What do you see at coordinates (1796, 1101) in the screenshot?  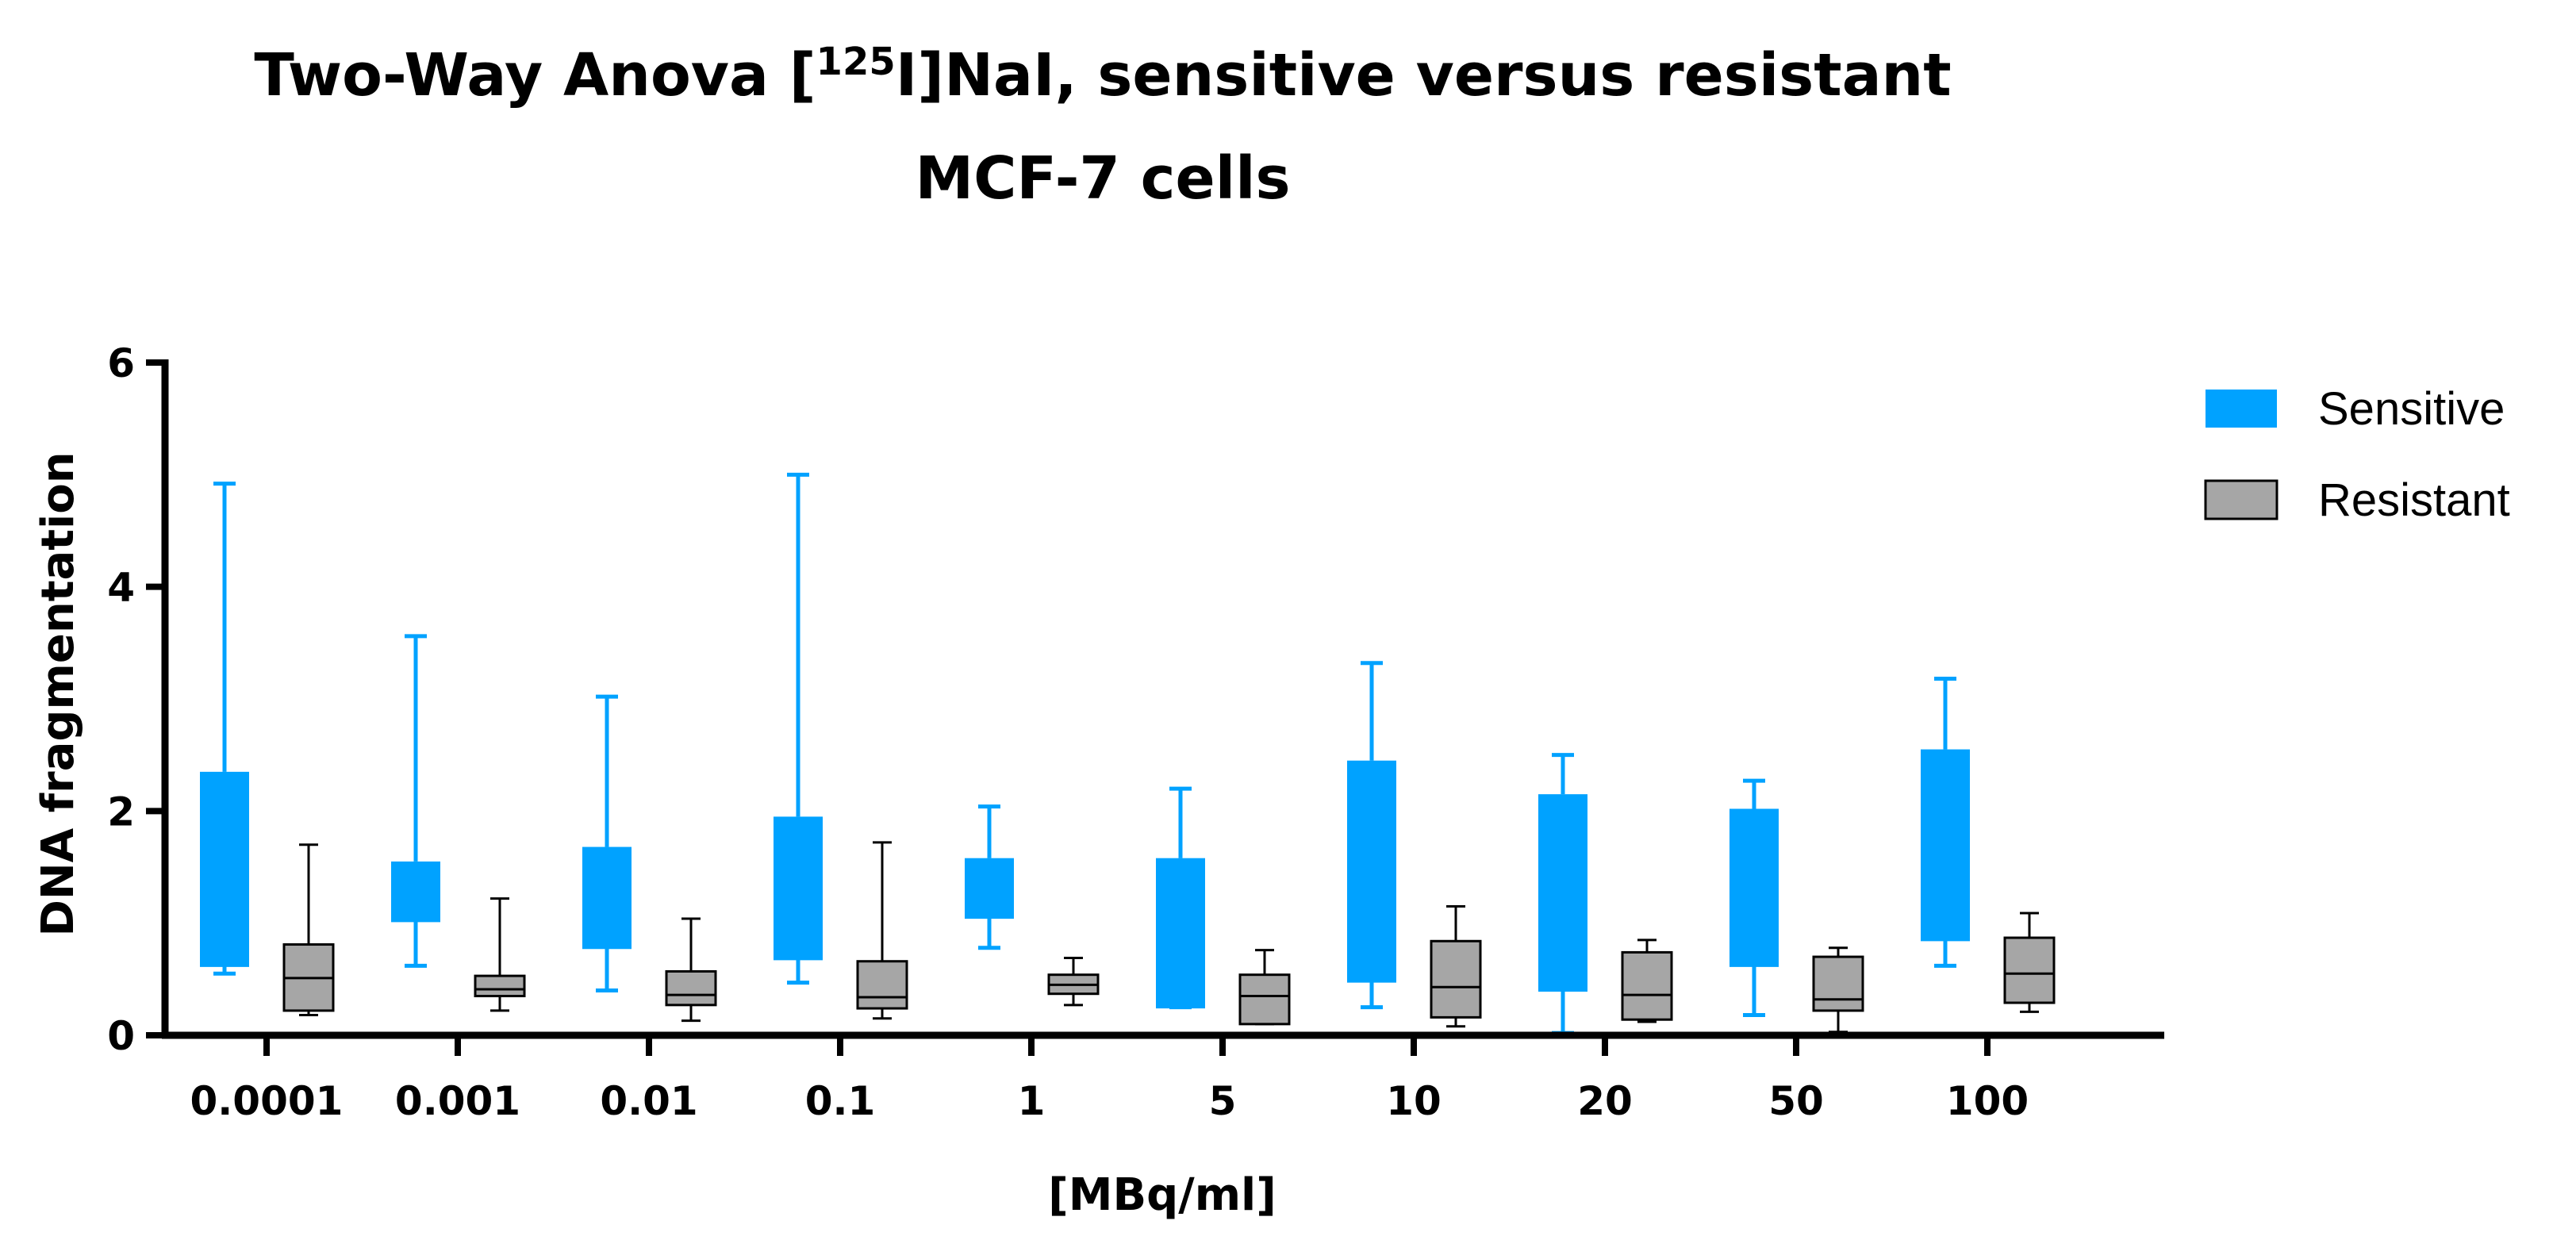 I see `x-tick-label-50: 50` at bounding box center [1796, 1101].